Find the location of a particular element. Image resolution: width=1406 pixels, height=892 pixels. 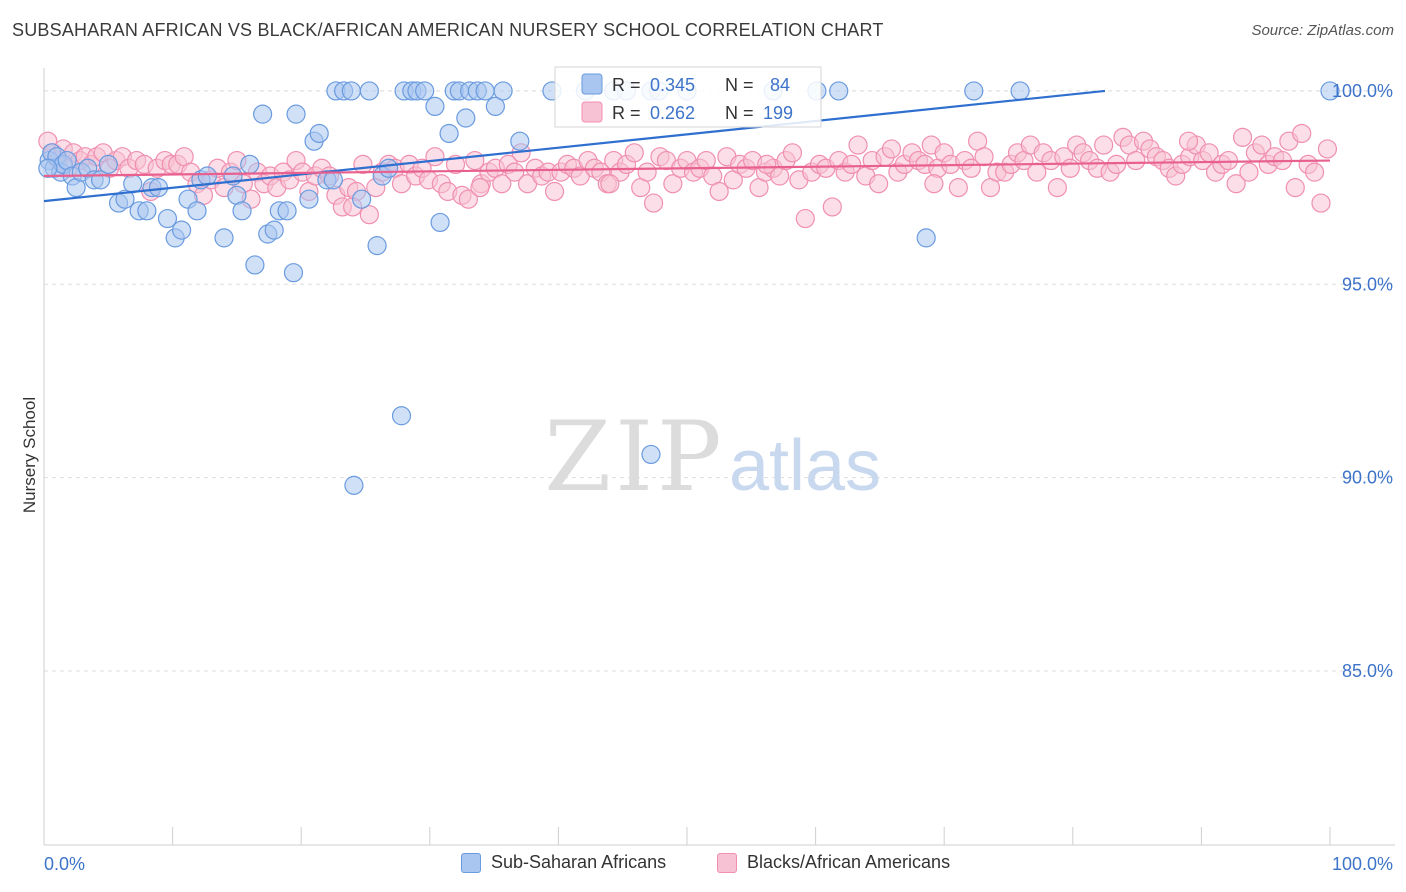

stats-swatch-blue is located at coordinates (592, 84).